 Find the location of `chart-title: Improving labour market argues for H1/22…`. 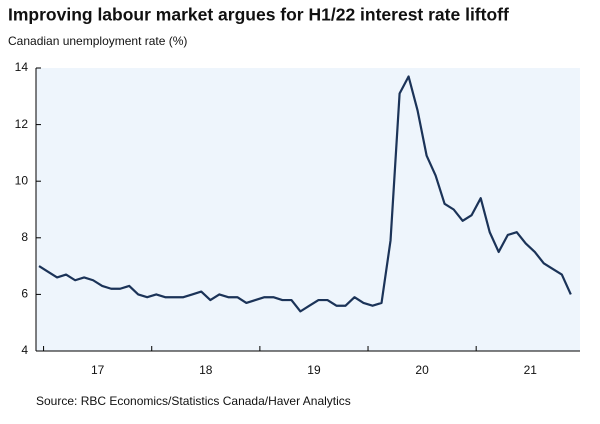

chart-title: Improving labour market argues for H1/22… is located at coordinates (258, 15).